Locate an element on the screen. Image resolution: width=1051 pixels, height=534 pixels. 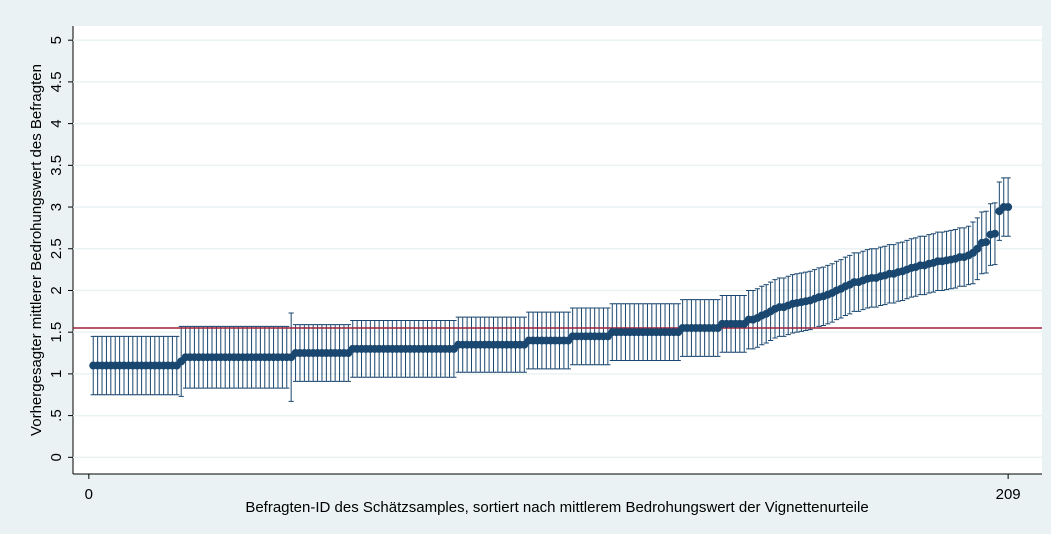
y-tick-label: 2.5 is located at coordinates (56, 248).